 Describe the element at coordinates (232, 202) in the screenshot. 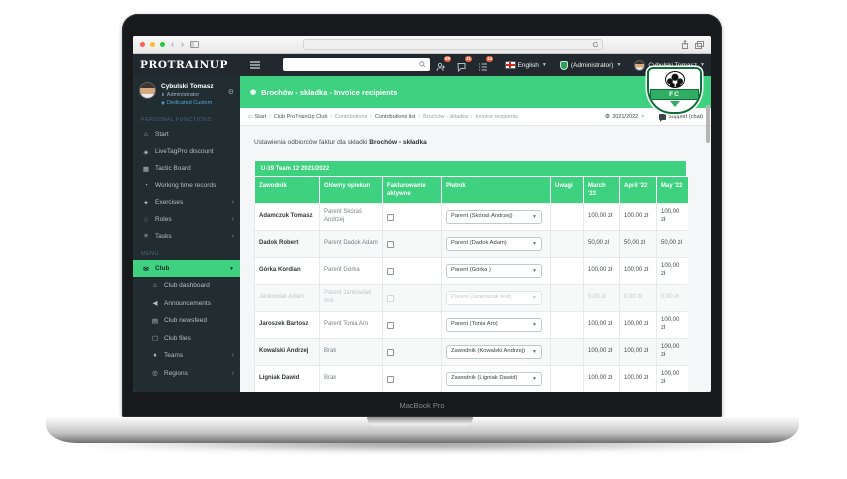

I see `chevron-right-icon: ›` at that location.